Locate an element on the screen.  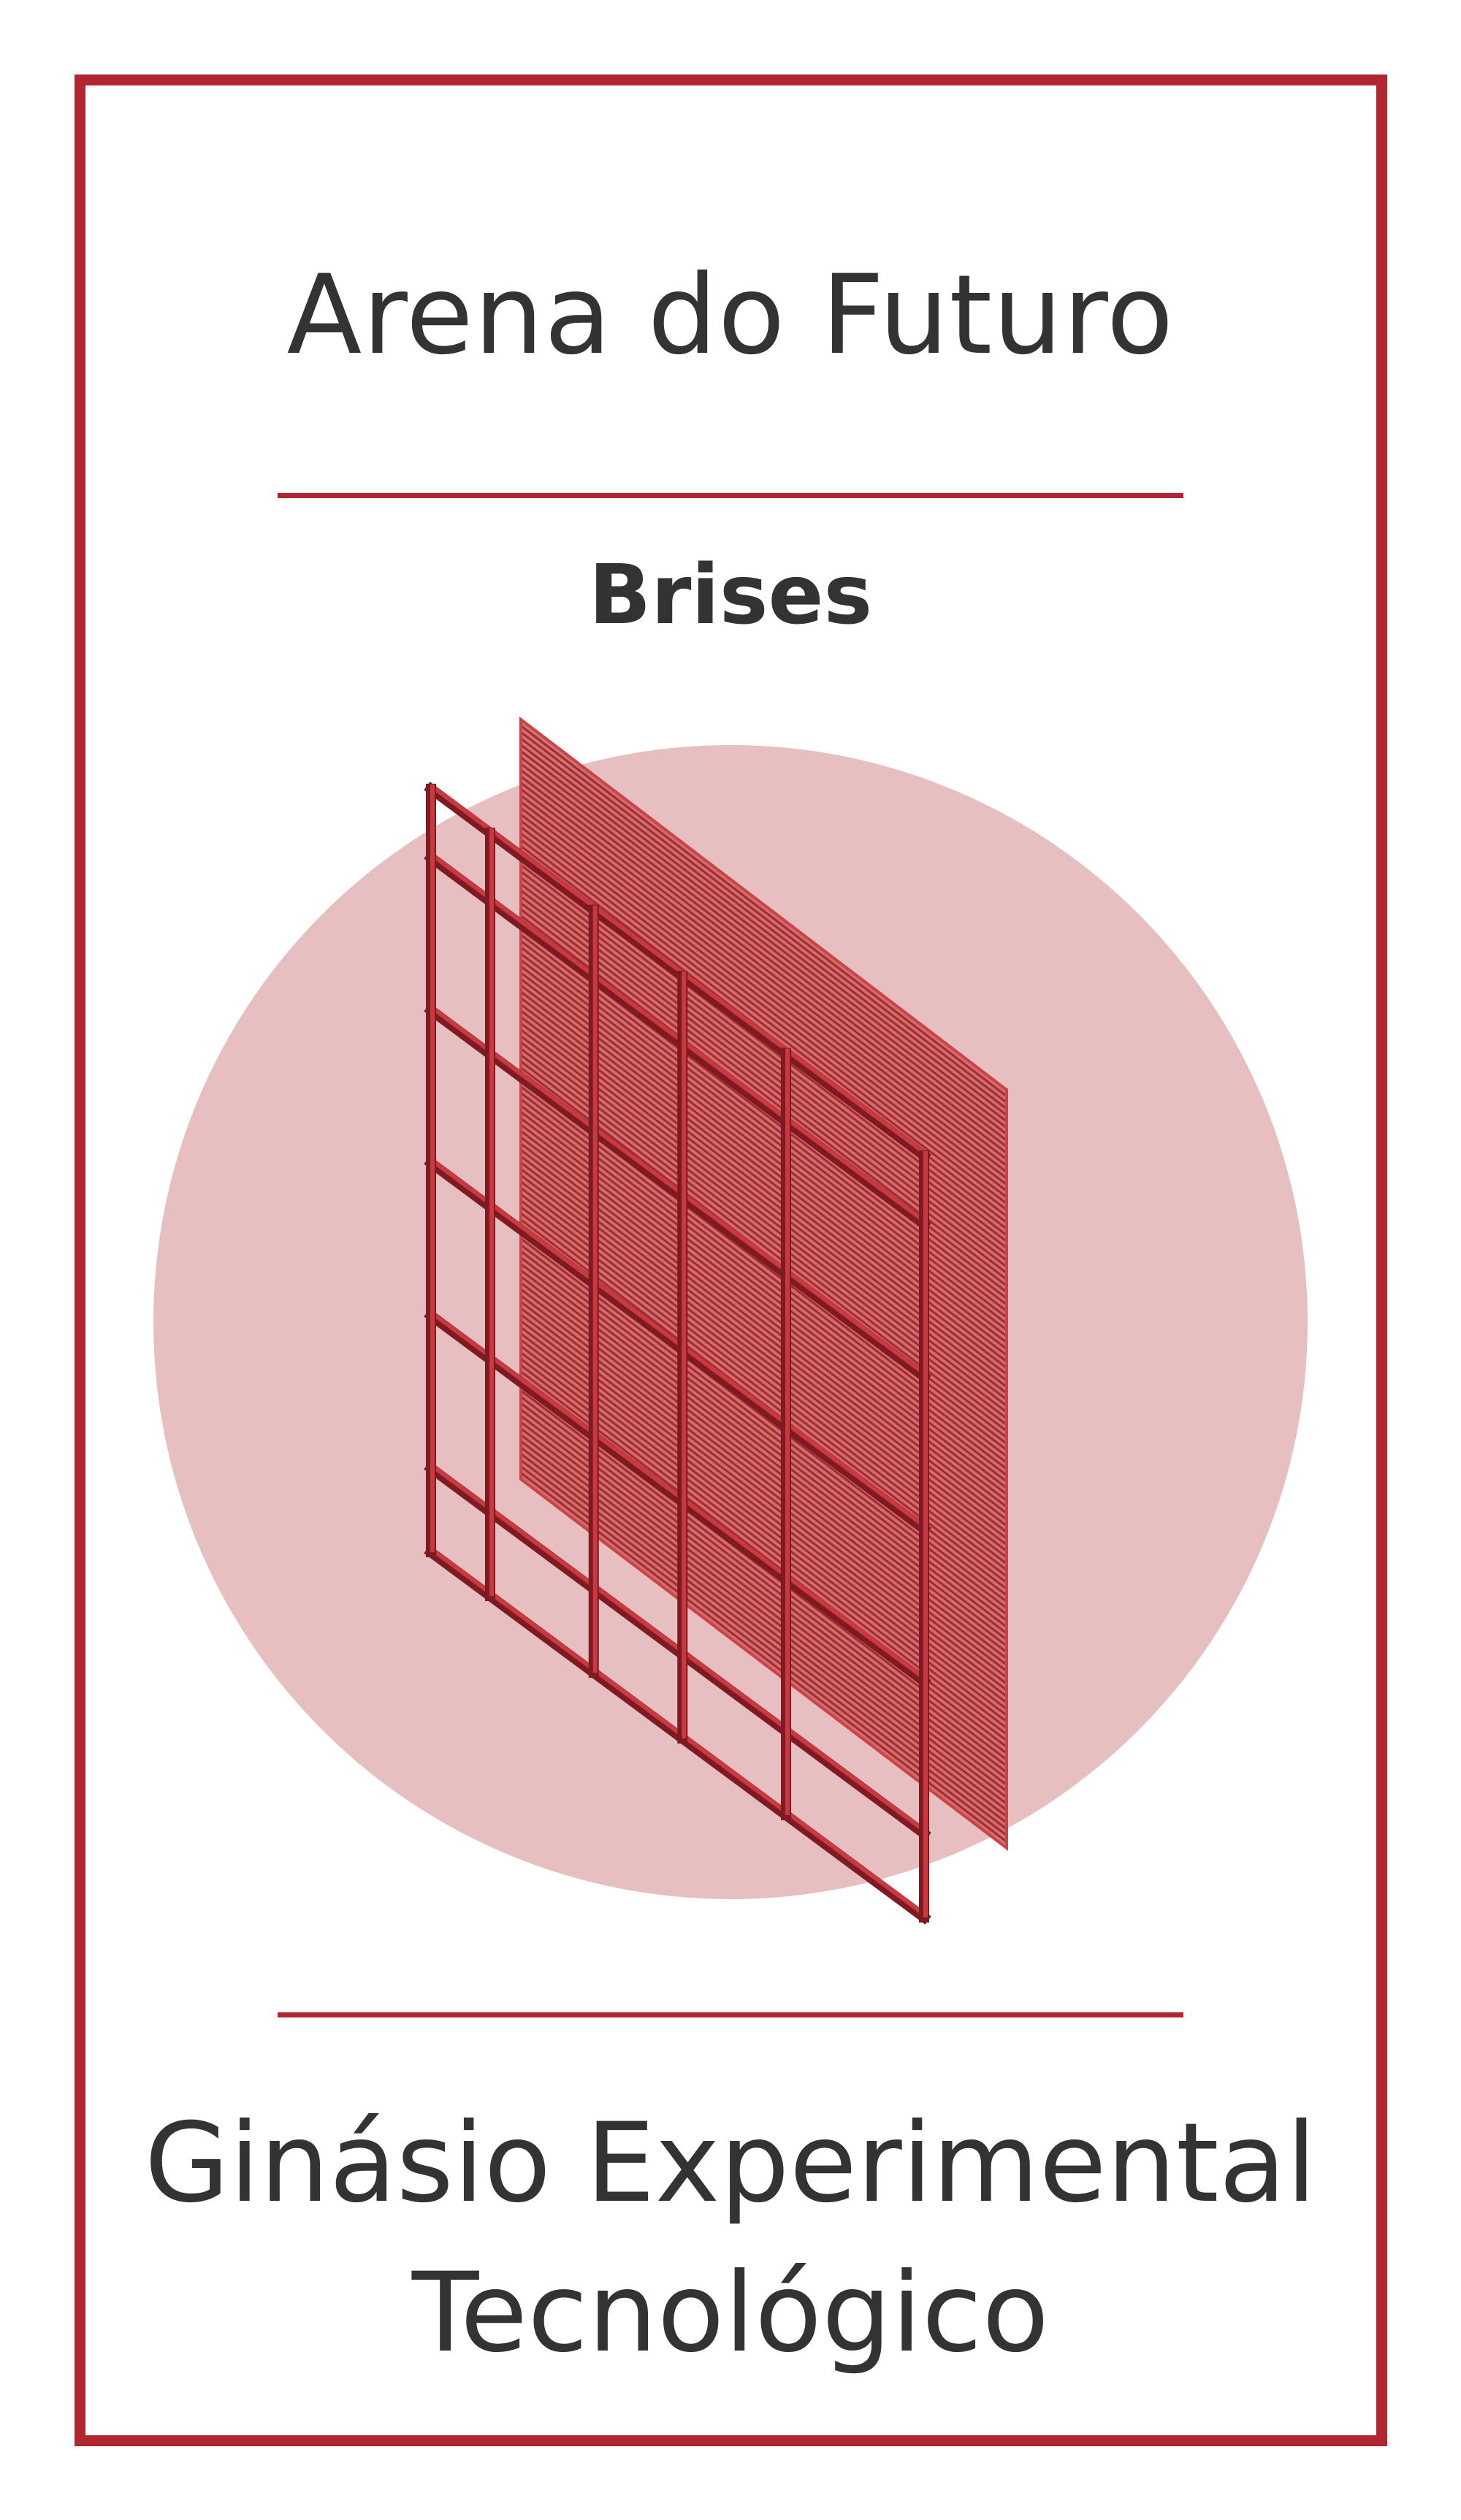
section-subtitle: Brises is located at coordinates (730, 595).